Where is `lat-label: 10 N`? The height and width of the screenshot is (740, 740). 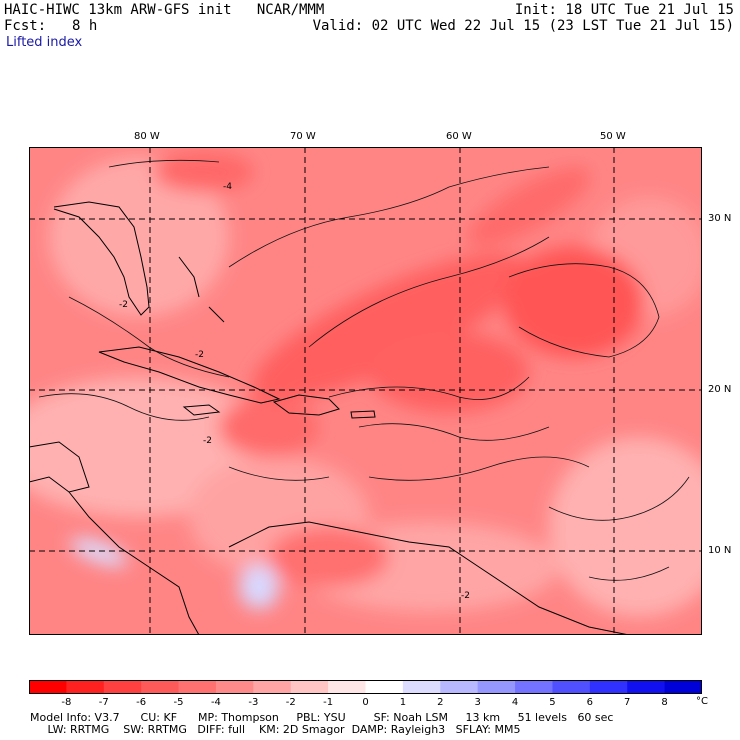
lat-label: 10 N is located at coordinates (720, 550).